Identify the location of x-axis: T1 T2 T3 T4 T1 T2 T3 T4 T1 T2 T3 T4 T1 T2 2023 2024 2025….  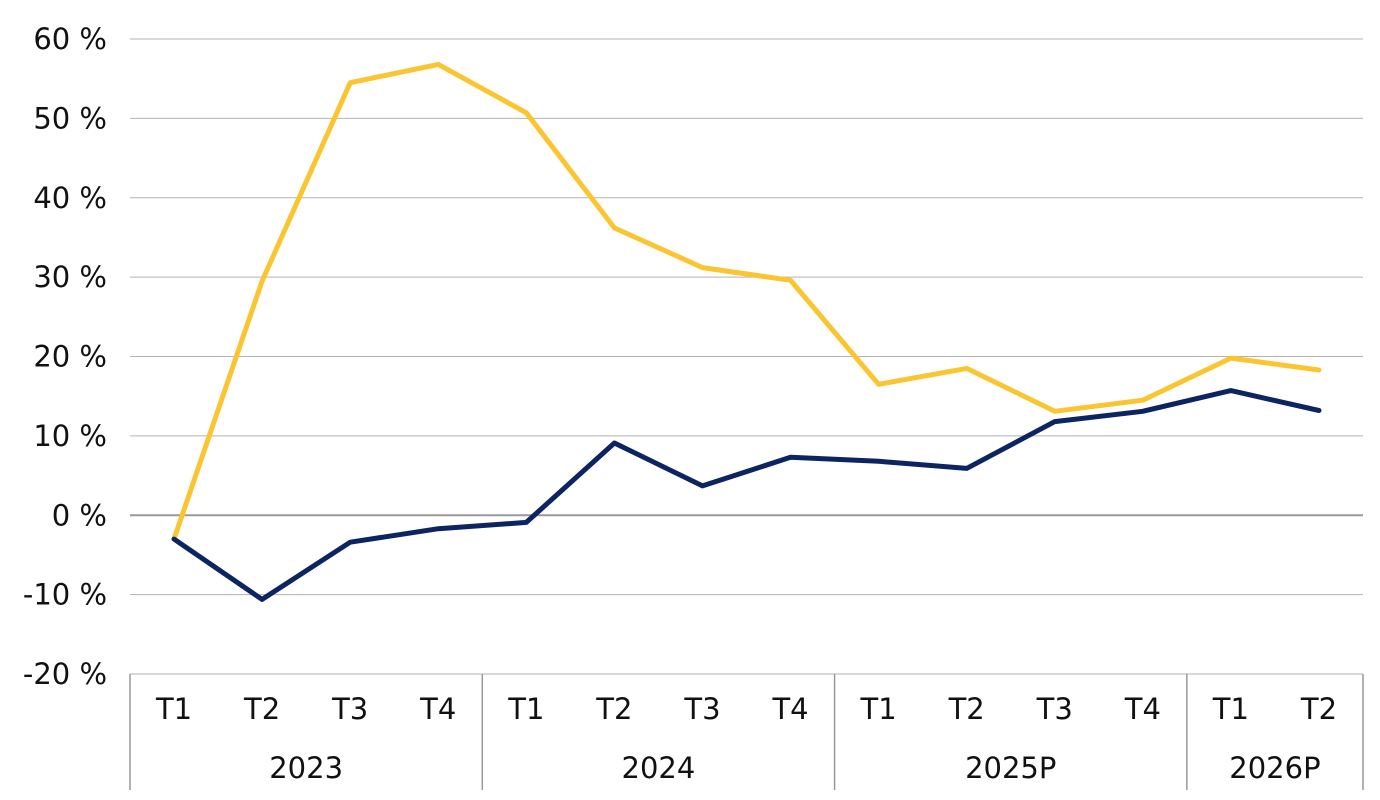
(746, 732).